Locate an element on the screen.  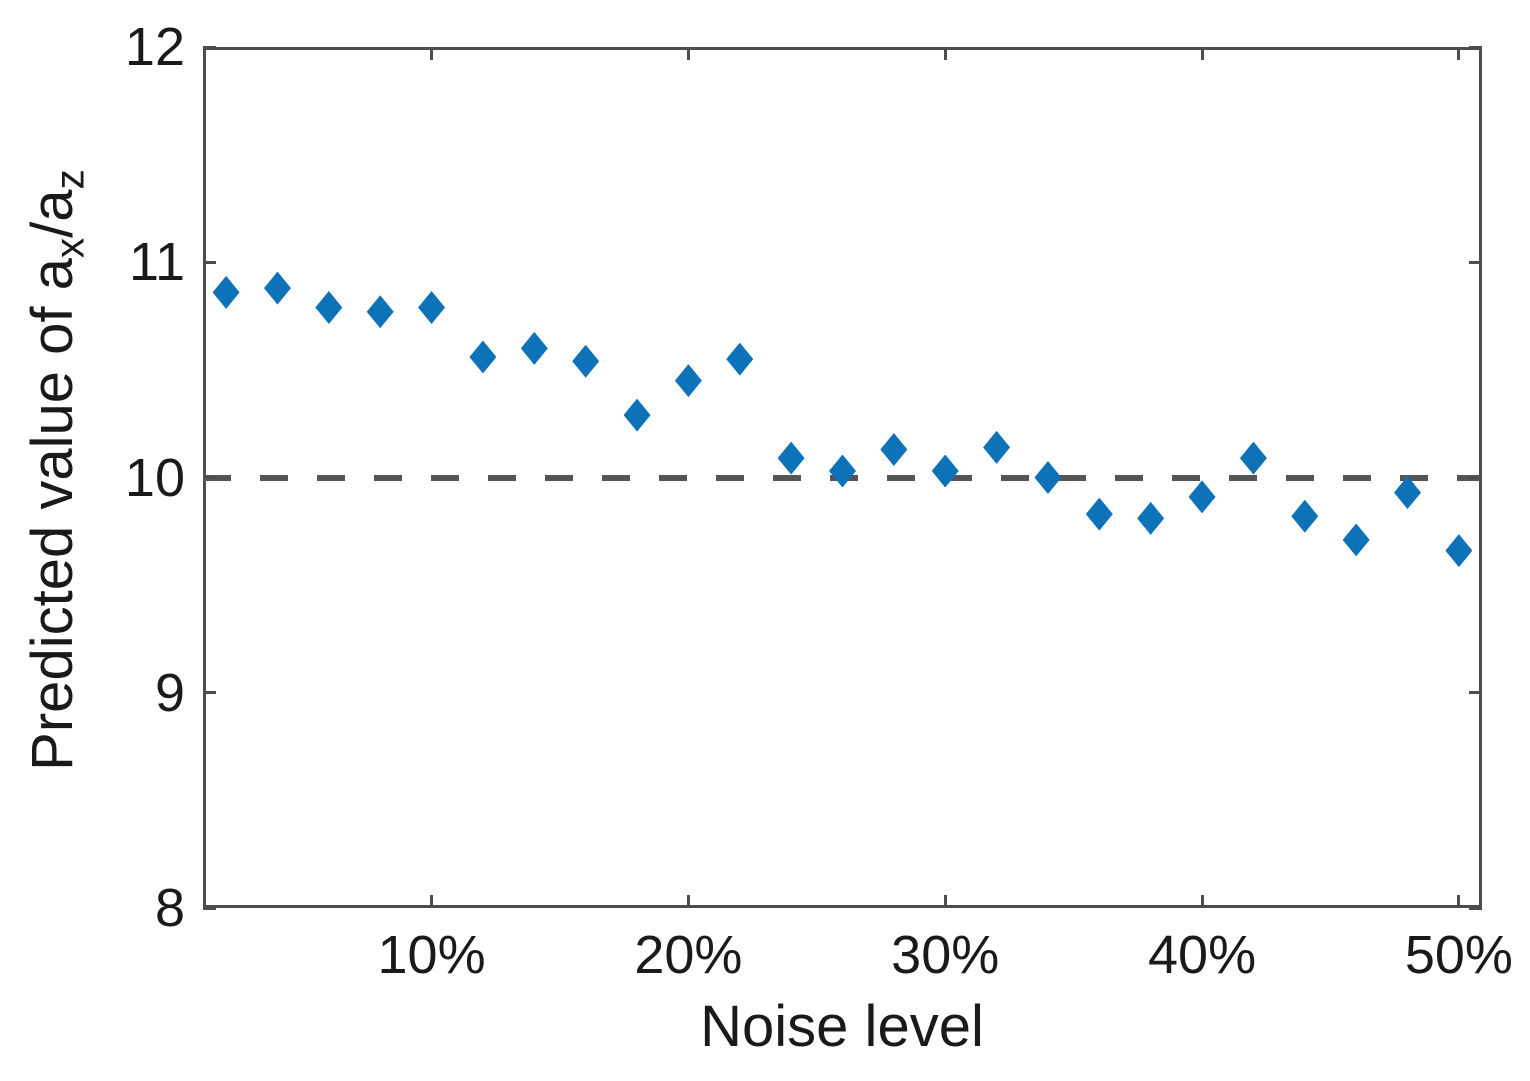
y-tick-label: 12 is located at coordinates (154, 47).